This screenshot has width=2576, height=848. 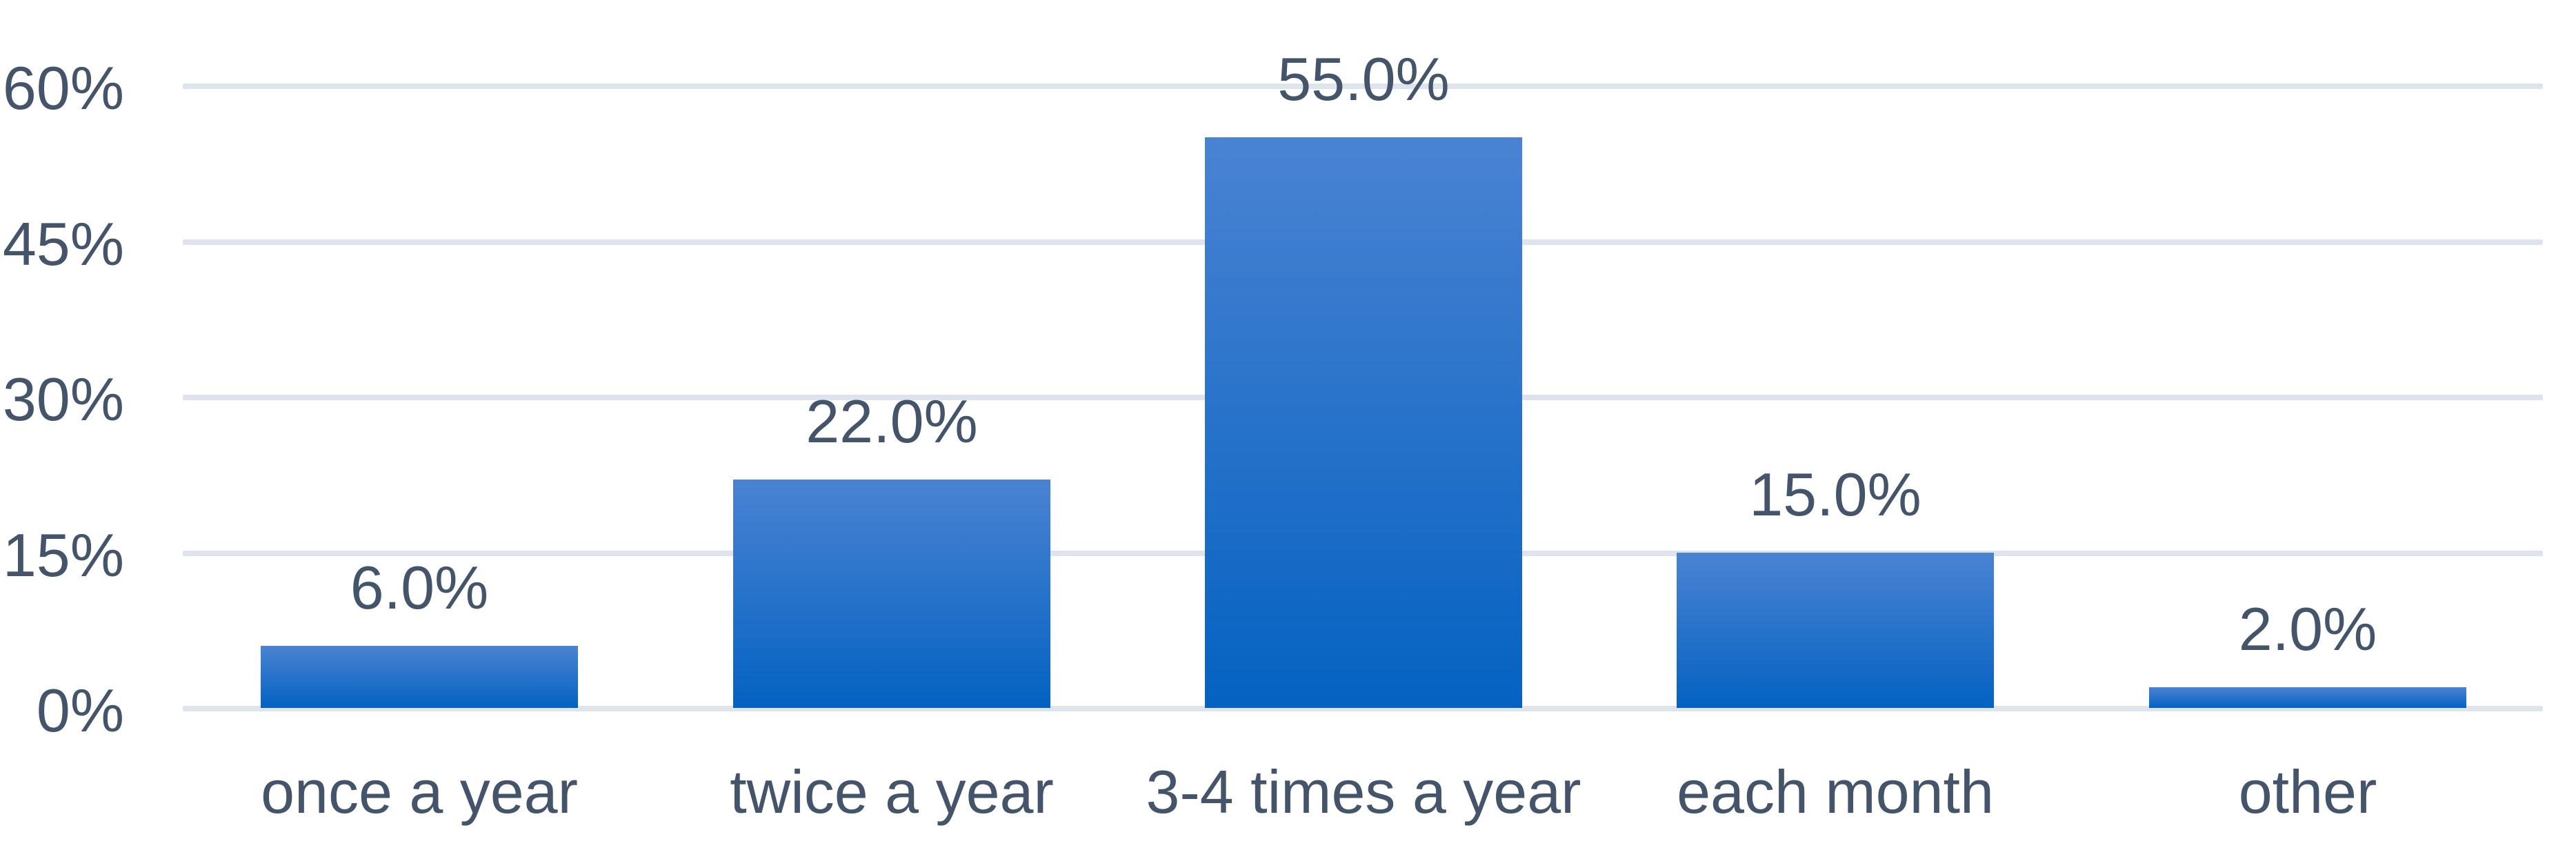 I want to click on category-label-3: 3-4 times a year, so click(x=1363, y=792).